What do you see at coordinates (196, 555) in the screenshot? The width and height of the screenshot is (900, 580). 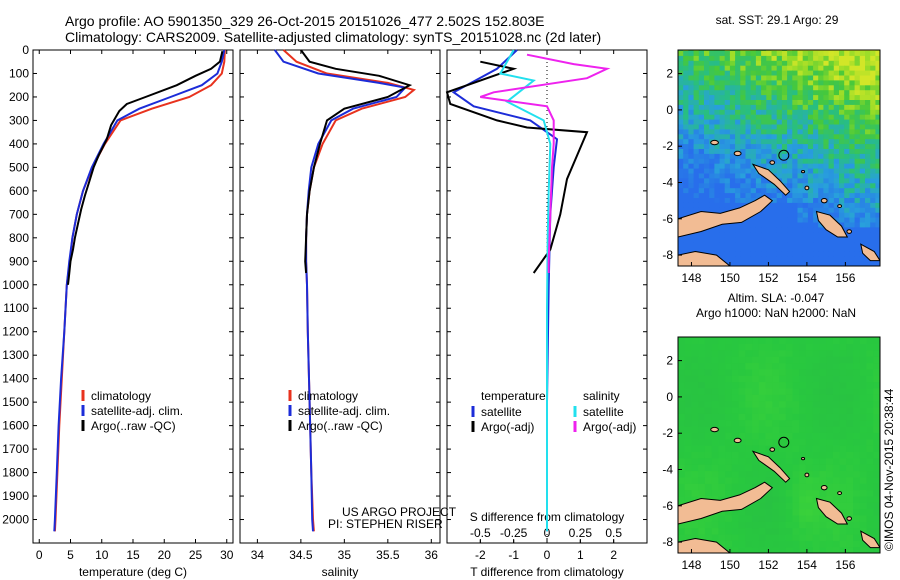 I see `x-tick-label: 25` at bounding box center [196, 555].